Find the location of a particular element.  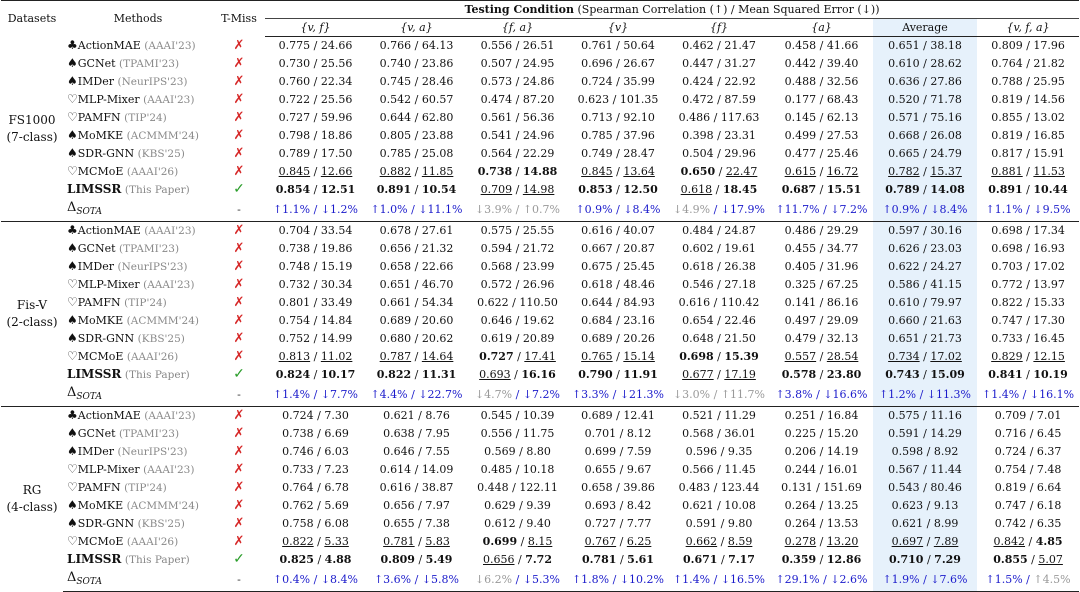

delta-spearman: ↑1.1% is located at coordinates (291, 210).